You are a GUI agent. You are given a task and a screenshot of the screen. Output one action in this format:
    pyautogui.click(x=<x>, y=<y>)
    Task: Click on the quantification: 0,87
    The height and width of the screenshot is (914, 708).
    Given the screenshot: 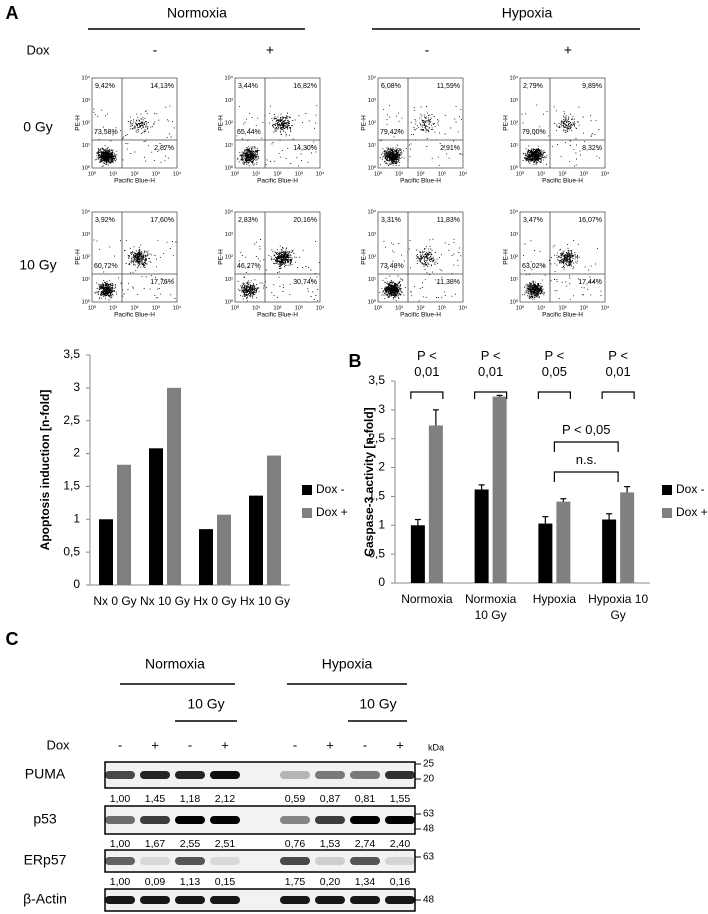 What is the action you would take?
    pyautogui.click(x=330, y=799)
    